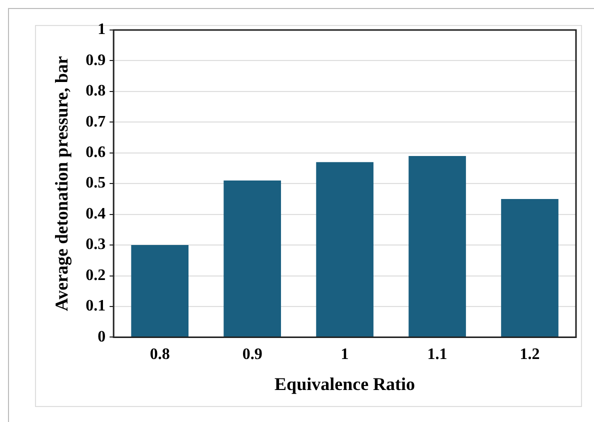  What do you see at coordinates (96, 213) in the screenshot?
I see `y-tick-label: 0.4` at bounding box center [96, 213].